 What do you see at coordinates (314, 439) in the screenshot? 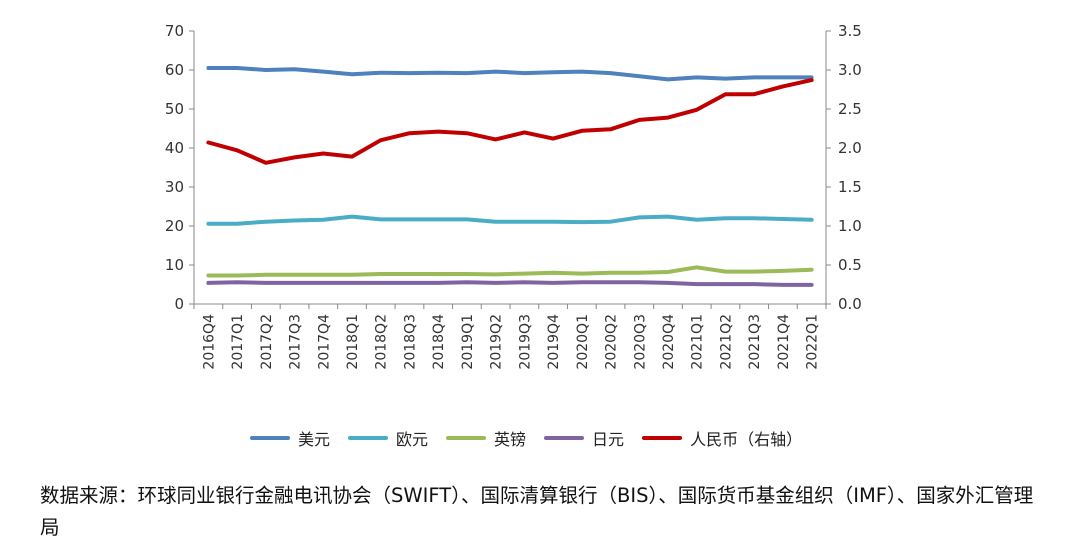
I see `legend-label: 美元` at bounding box center [314, 439].